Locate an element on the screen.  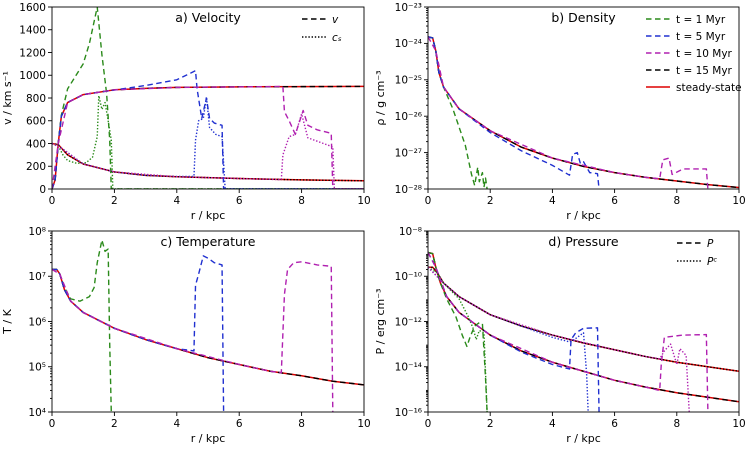
y-tick-label: 600 is located at coordinates (36, 122).